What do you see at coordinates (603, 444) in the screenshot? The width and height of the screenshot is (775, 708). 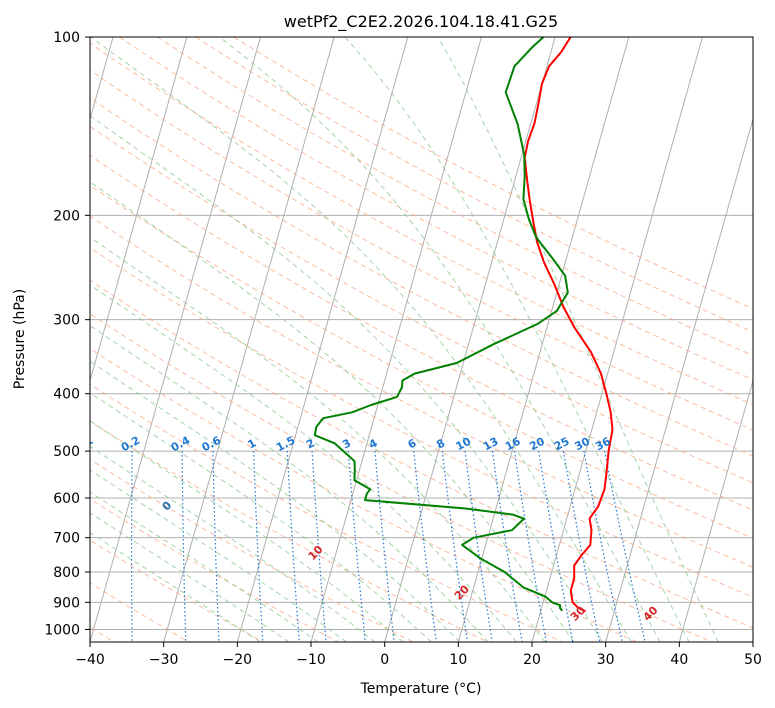 I see `mixing-ratio-label: 36` at bounding box center [603, 444].